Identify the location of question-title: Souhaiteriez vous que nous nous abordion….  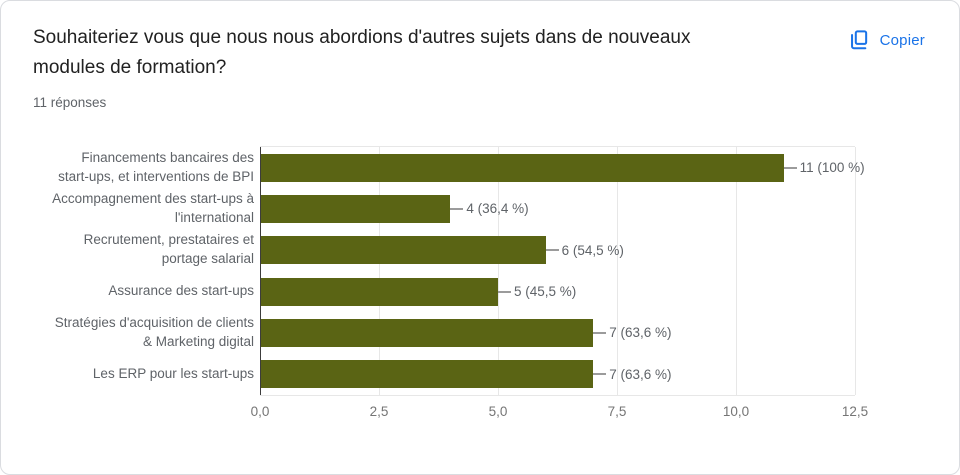
(362, 52).